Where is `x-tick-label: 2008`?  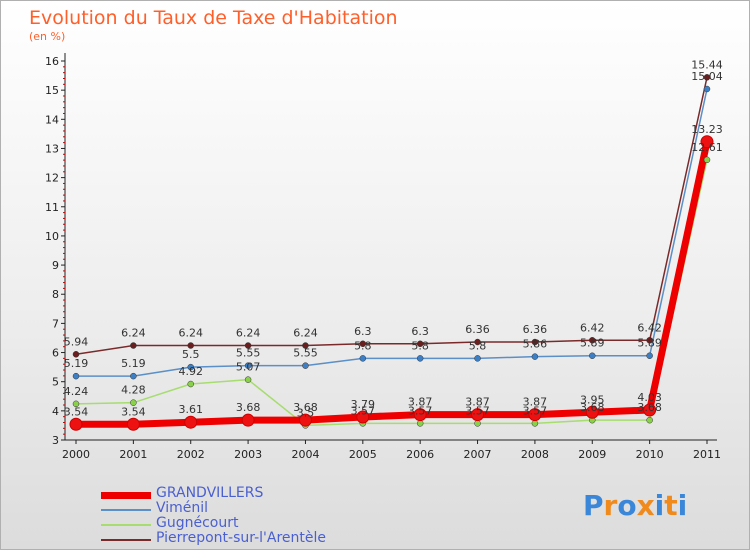
x-tick-label: 2008 is located at coordinates (535, 454).